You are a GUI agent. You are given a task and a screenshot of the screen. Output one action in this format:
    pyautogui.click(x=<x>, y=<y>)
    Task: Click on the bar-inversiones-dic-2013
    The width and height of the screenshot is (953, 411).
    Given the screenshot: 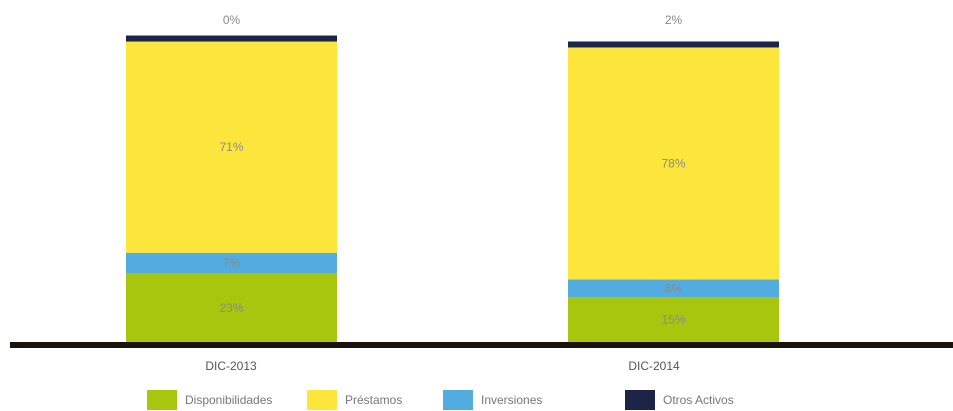 What is the action you would take?
    pyautogui.click(x=231, y=263)
    